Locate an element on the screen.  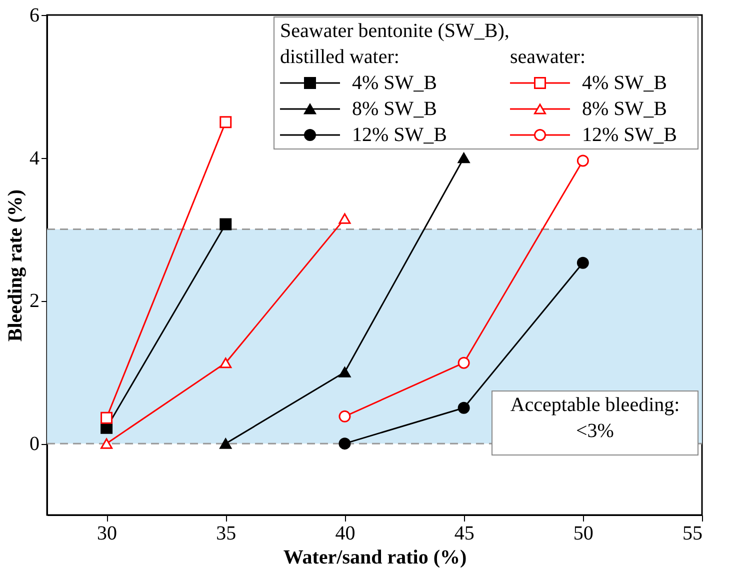
annotation: Acceptable bleeding: <3% is located at coordinates (595, 418).